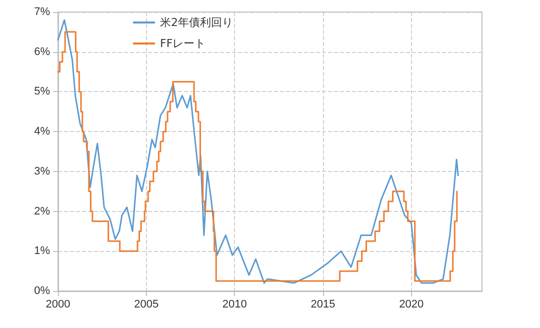  What do you see at coordinates (234, 304) in the screenshot?
I see `x-tick-label: 2010` at bounding box center [234, 304].